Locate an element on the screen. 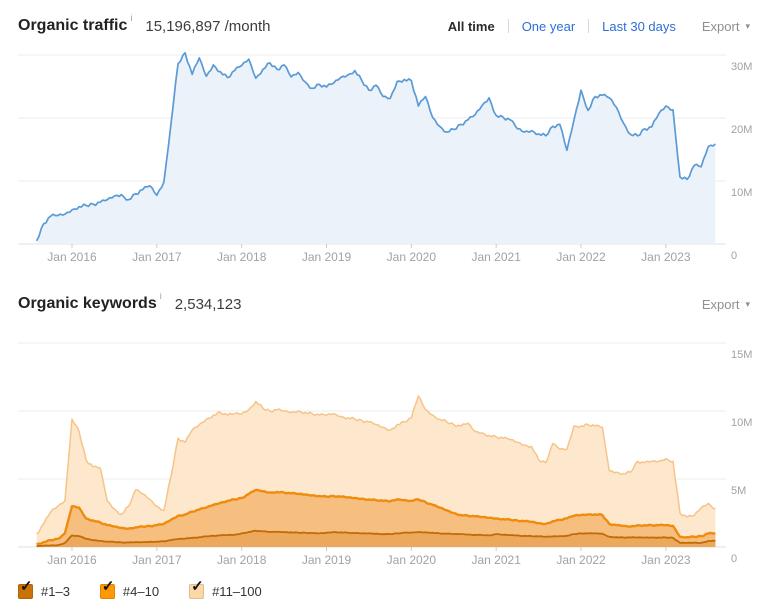 The image size is (768, 609). legend-label-4-10: #4–10 is located at coordinates (141, 591).